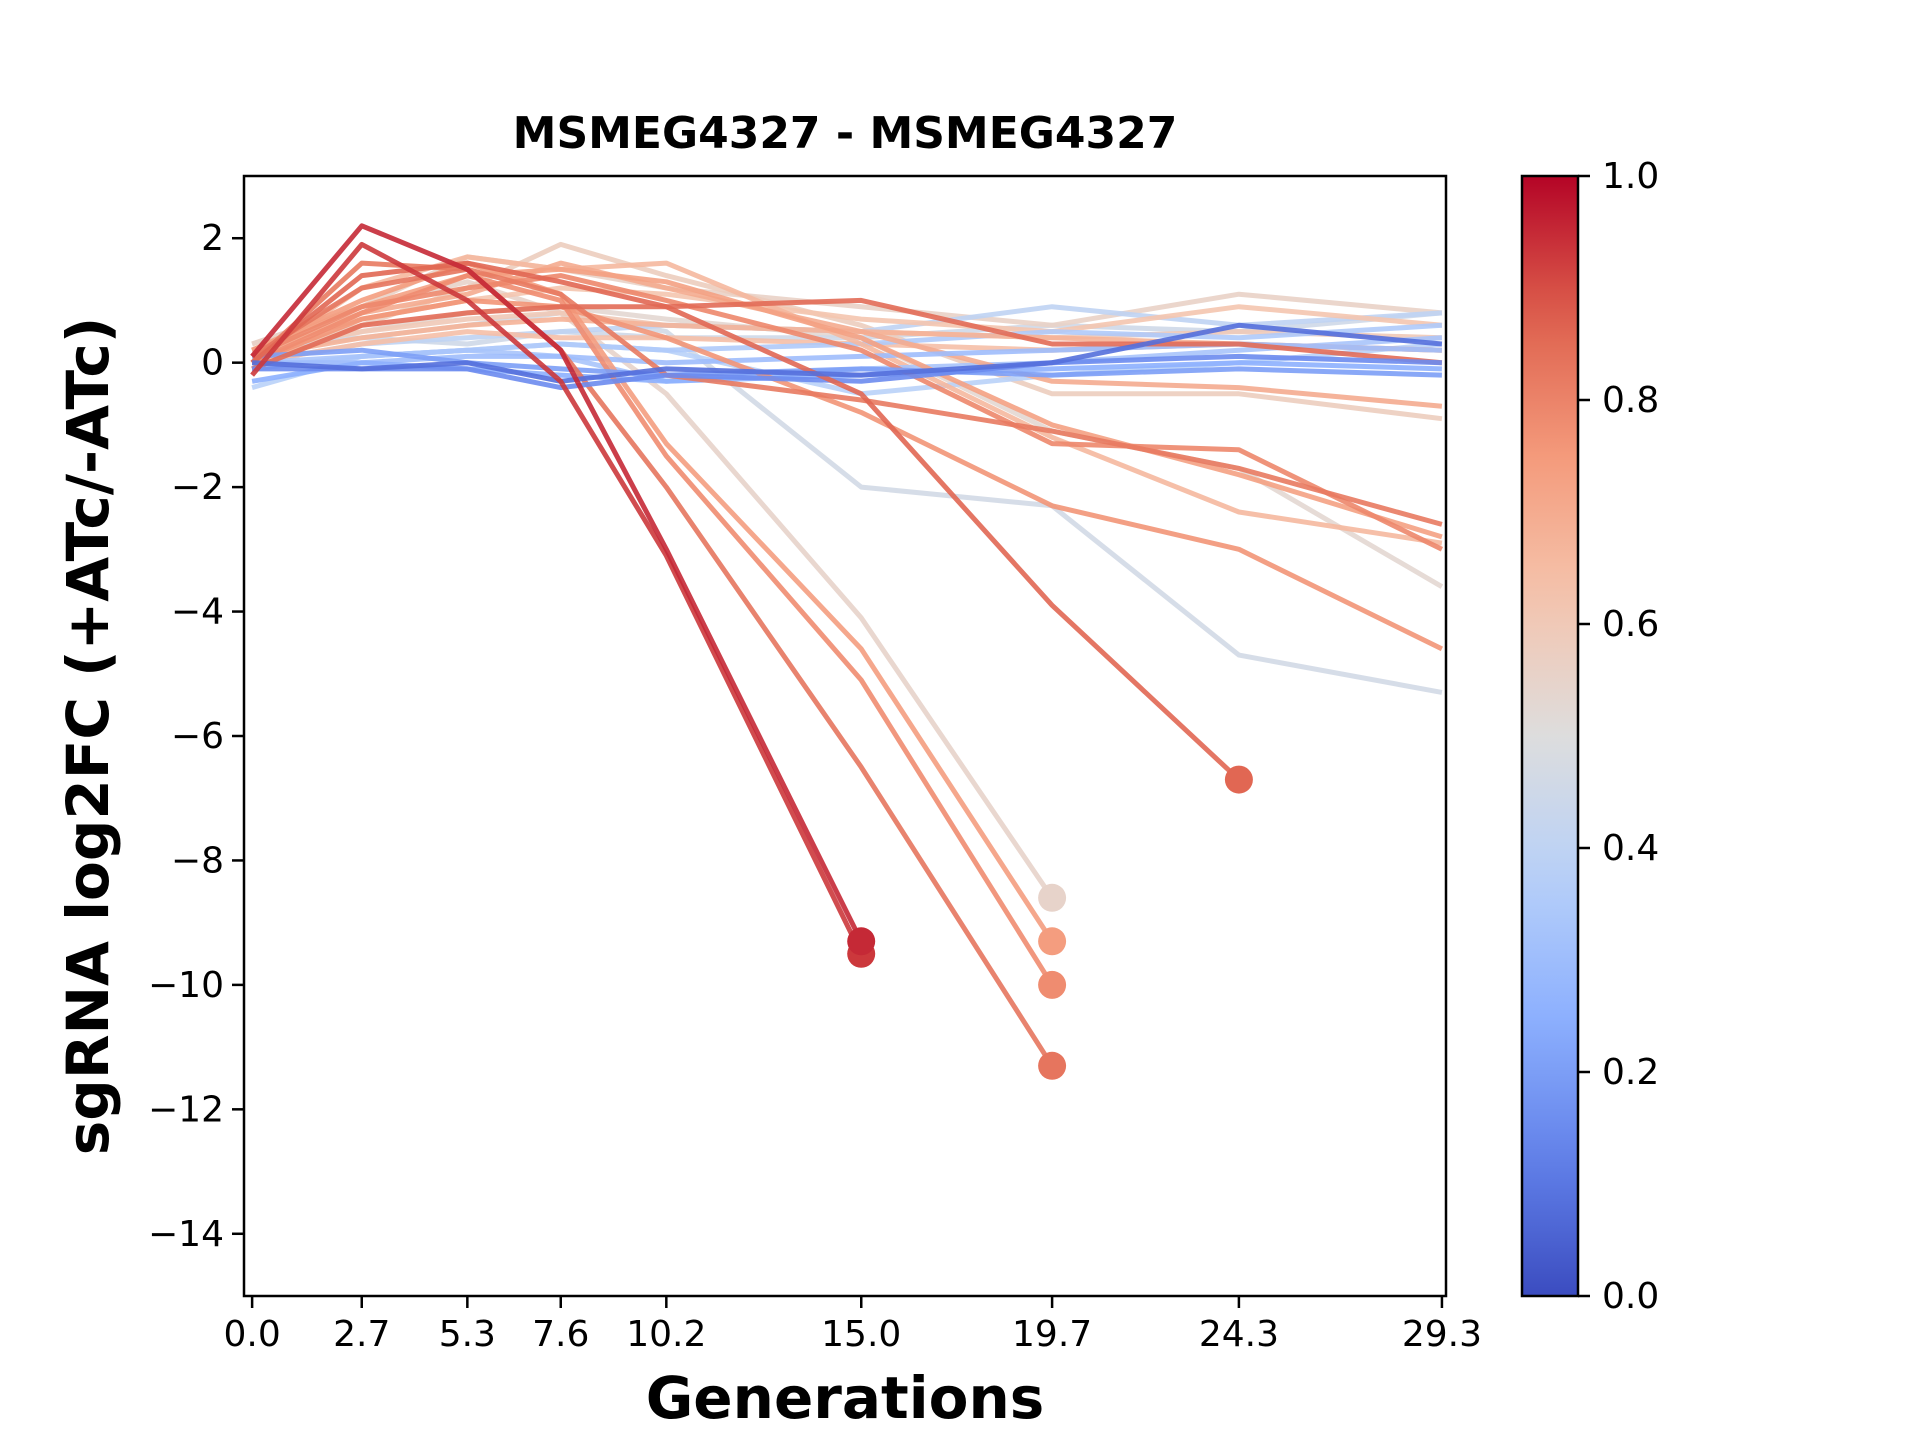 The height and width of the screenshot is (1440, 1920). Describe the element at coordinates (1550, 736) in the screenshot. I see `colorbar` at that location.